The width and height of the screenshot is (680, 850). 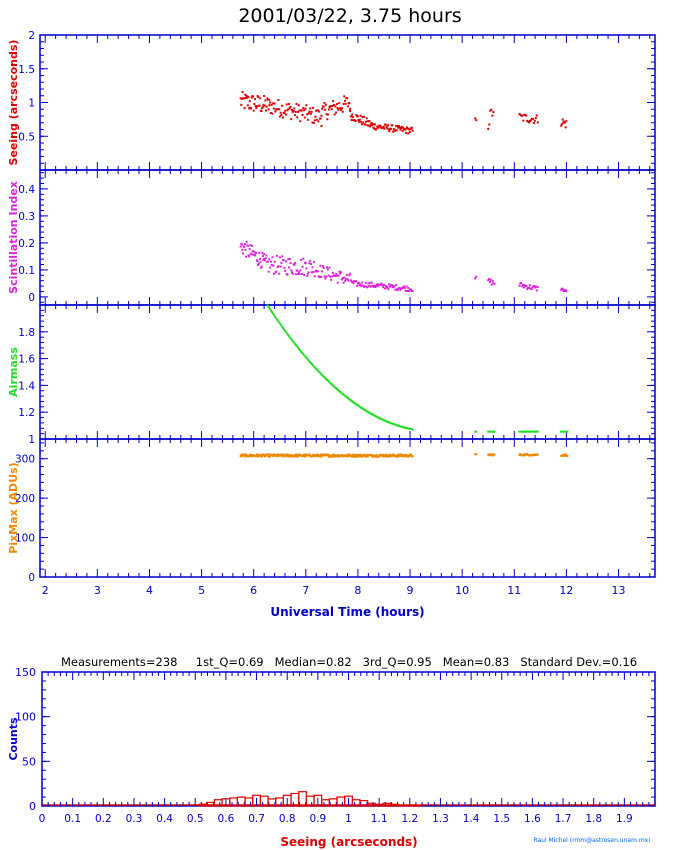 What do you see at coordinates (317, 819) in the screenshot?
I see `x-tick-label: 0.9` at bounding box center [317, 819].